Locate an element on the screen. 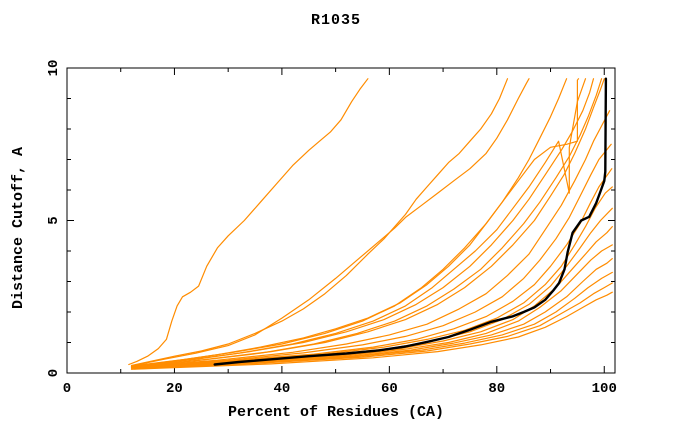  x-tick-label: 0 is located at coordinates (67, 389).